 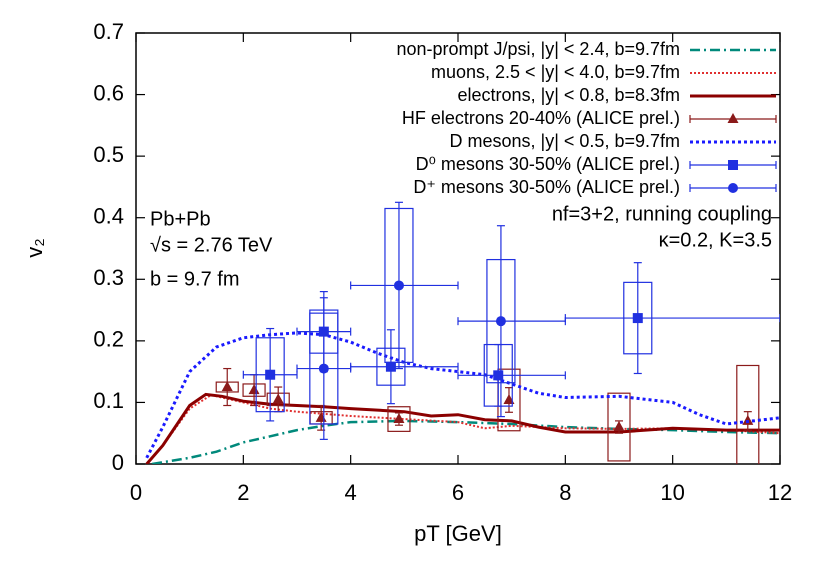 What do you see at coordinates (662, 214) in the screenshot?
I see `annotation: nf=3+2, running coupling` at bounding box center [662, 214].